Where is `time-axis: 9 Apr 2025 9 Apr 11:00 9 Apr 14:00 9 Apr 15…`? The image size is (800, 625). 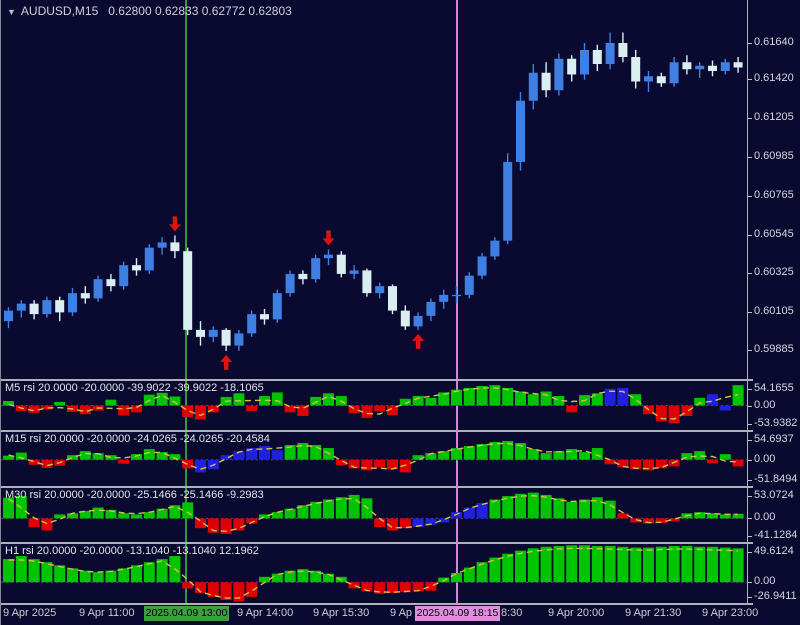
time-axis: 9 Apr 2025 9 Apr 11:00 9 Apr 14:00 9 Apr 15… is located at coordinates (400, 615).